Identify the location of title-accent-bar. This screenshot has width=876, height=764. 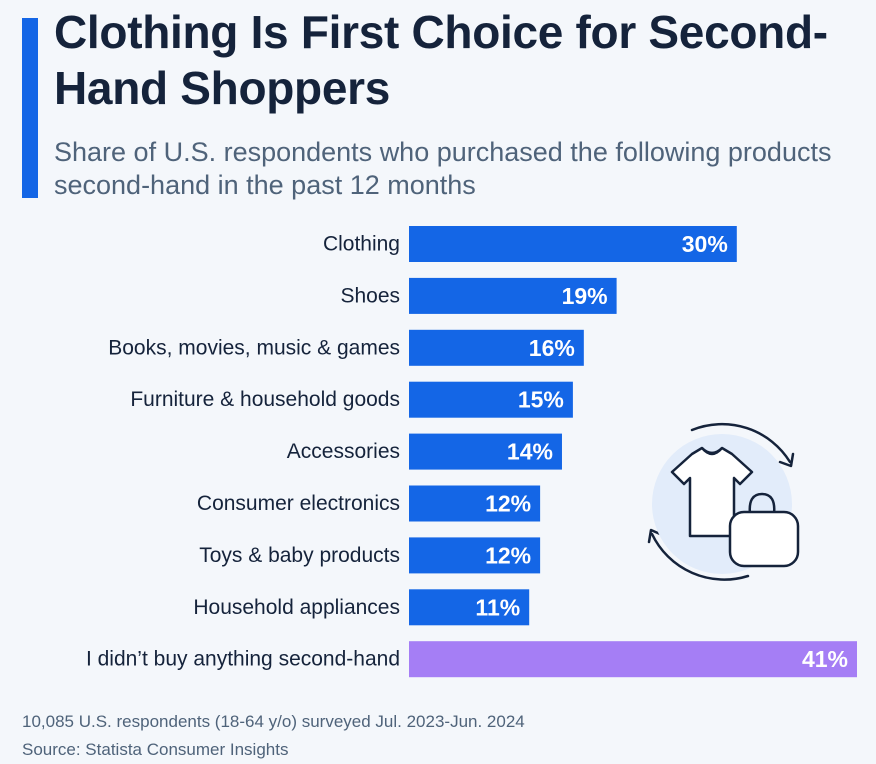
(30, 108).